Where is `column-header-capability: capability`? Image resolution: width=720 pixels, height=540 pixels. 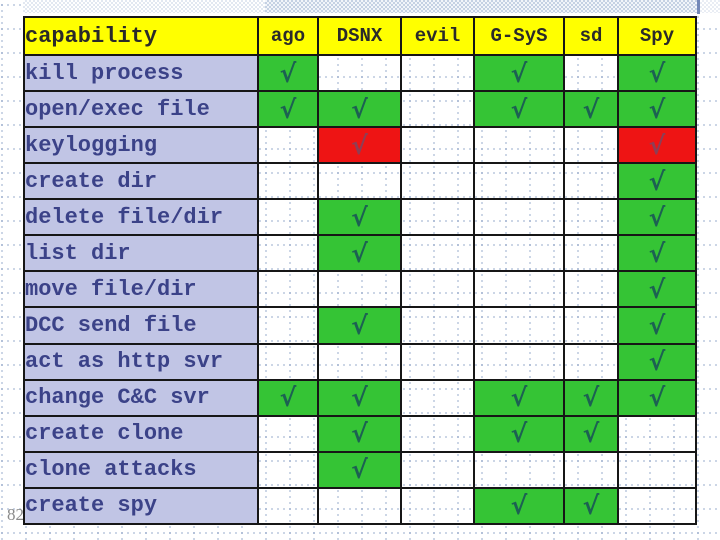 column-header-capability: capability is located at coordinates (141, 36).